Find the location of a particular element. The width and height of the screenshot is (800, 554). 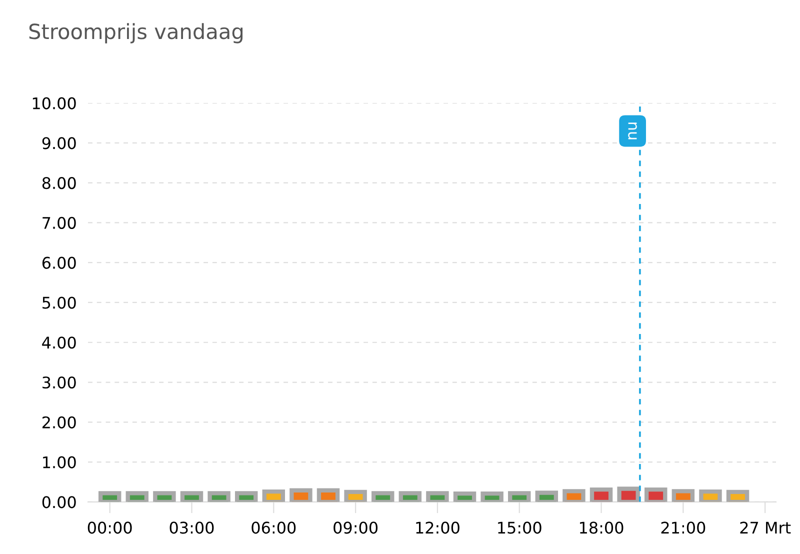

ref-line-label: nu is located at coordinates (632, 131).